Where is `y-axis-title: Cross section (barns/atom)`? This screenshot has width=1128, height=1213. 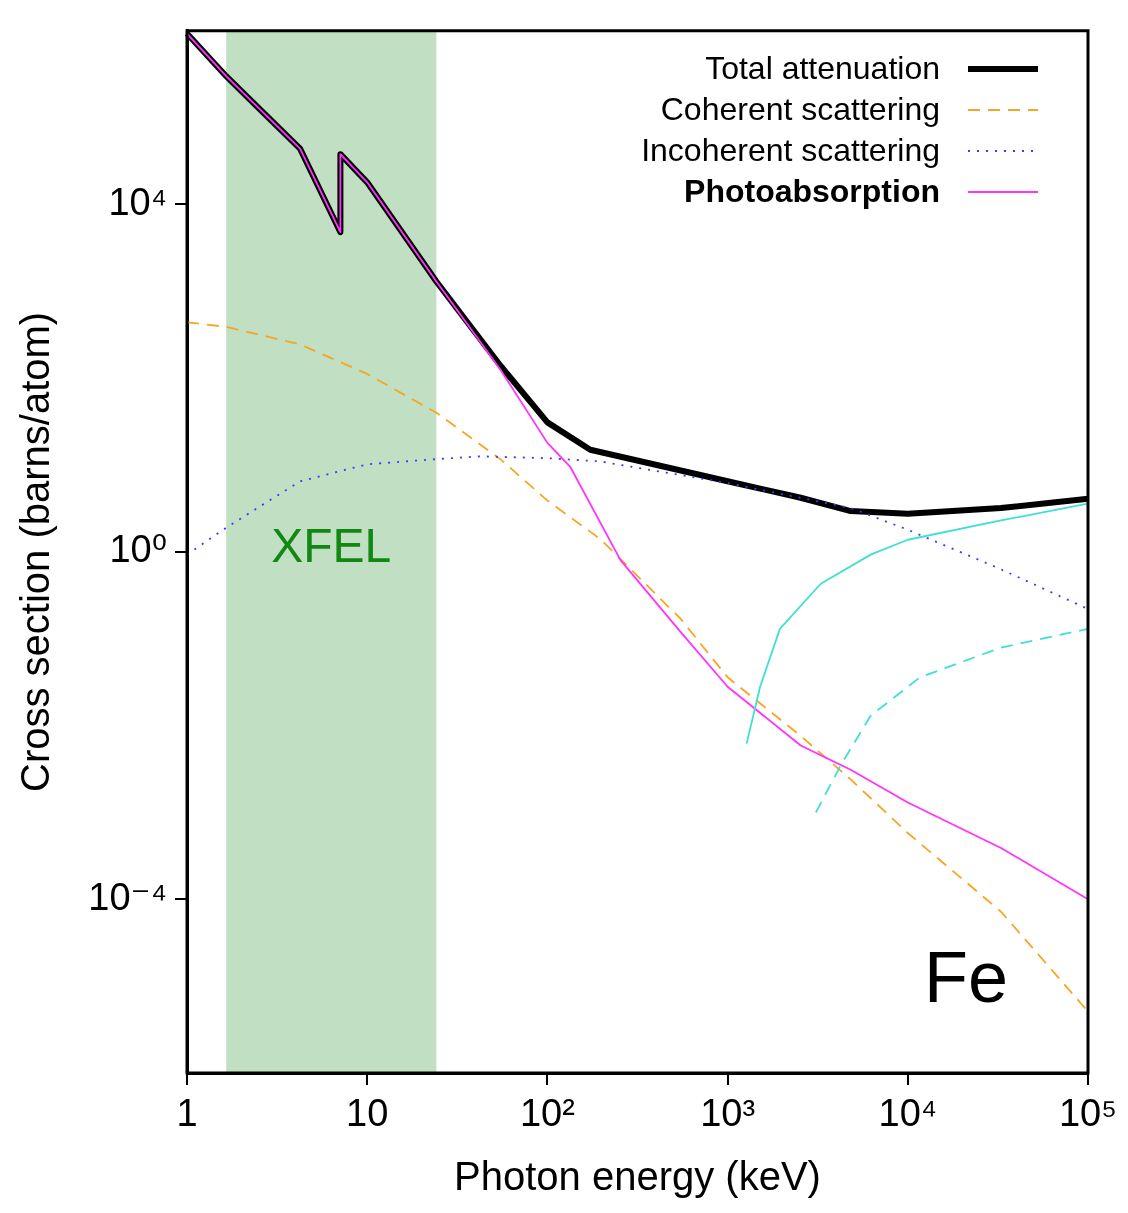 y-axis-title: Cross section (barns/atom) is located at coordinates (35, 551).